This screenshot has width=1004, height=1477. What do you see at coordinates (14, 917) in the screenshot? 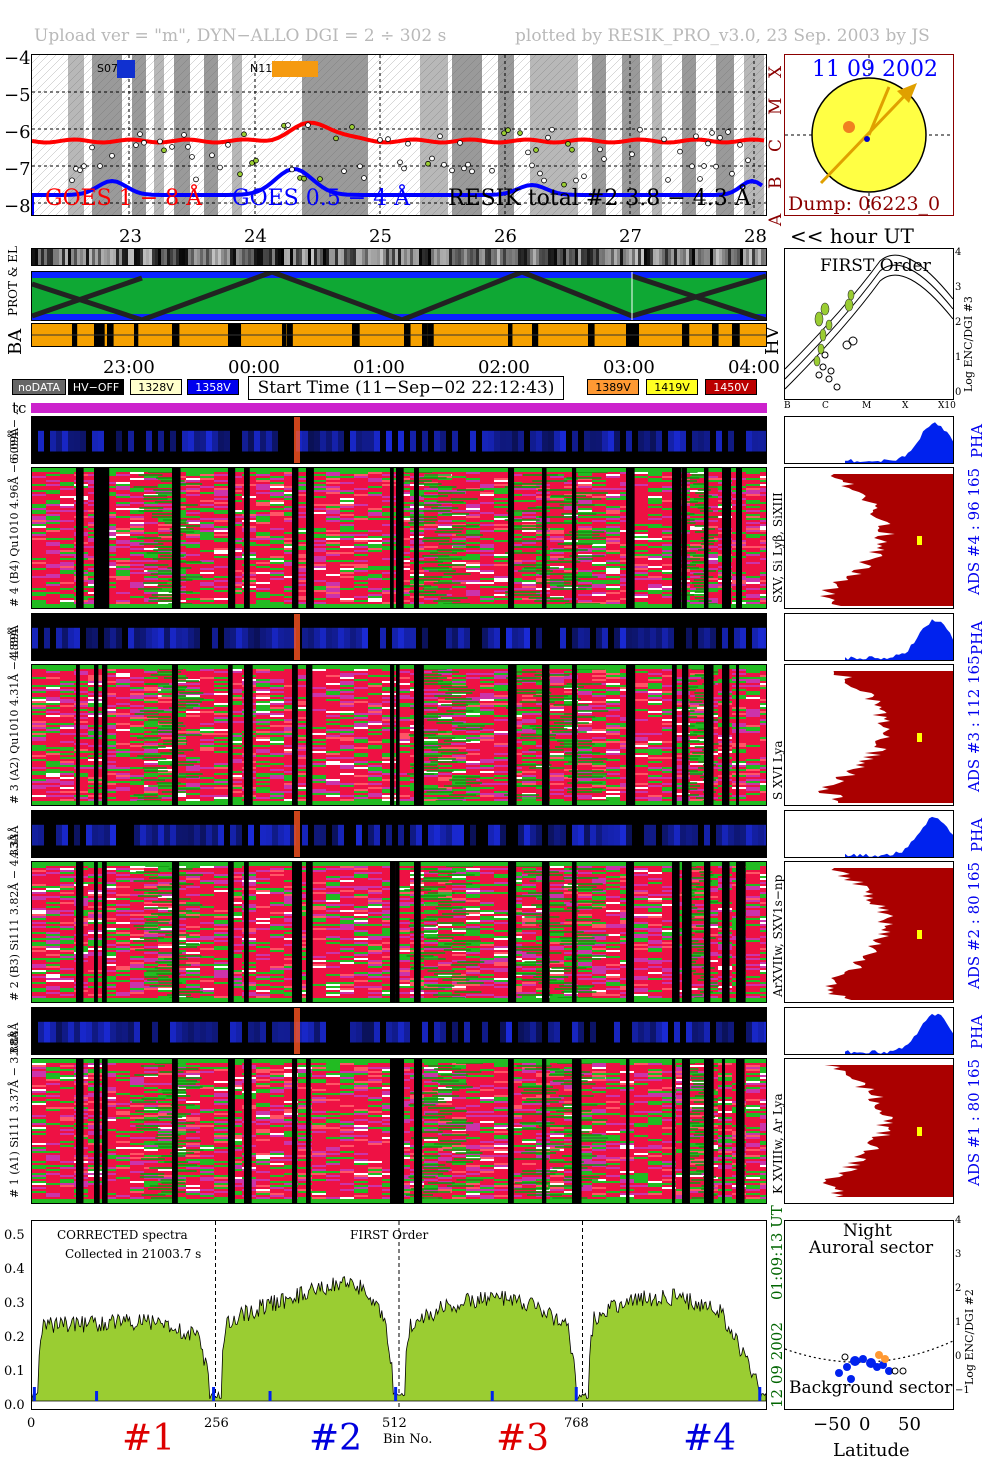
I see `channel-label: # 2 (B3) Si111 3.82Å − 4.33Å` at bounding box center [14, 917].